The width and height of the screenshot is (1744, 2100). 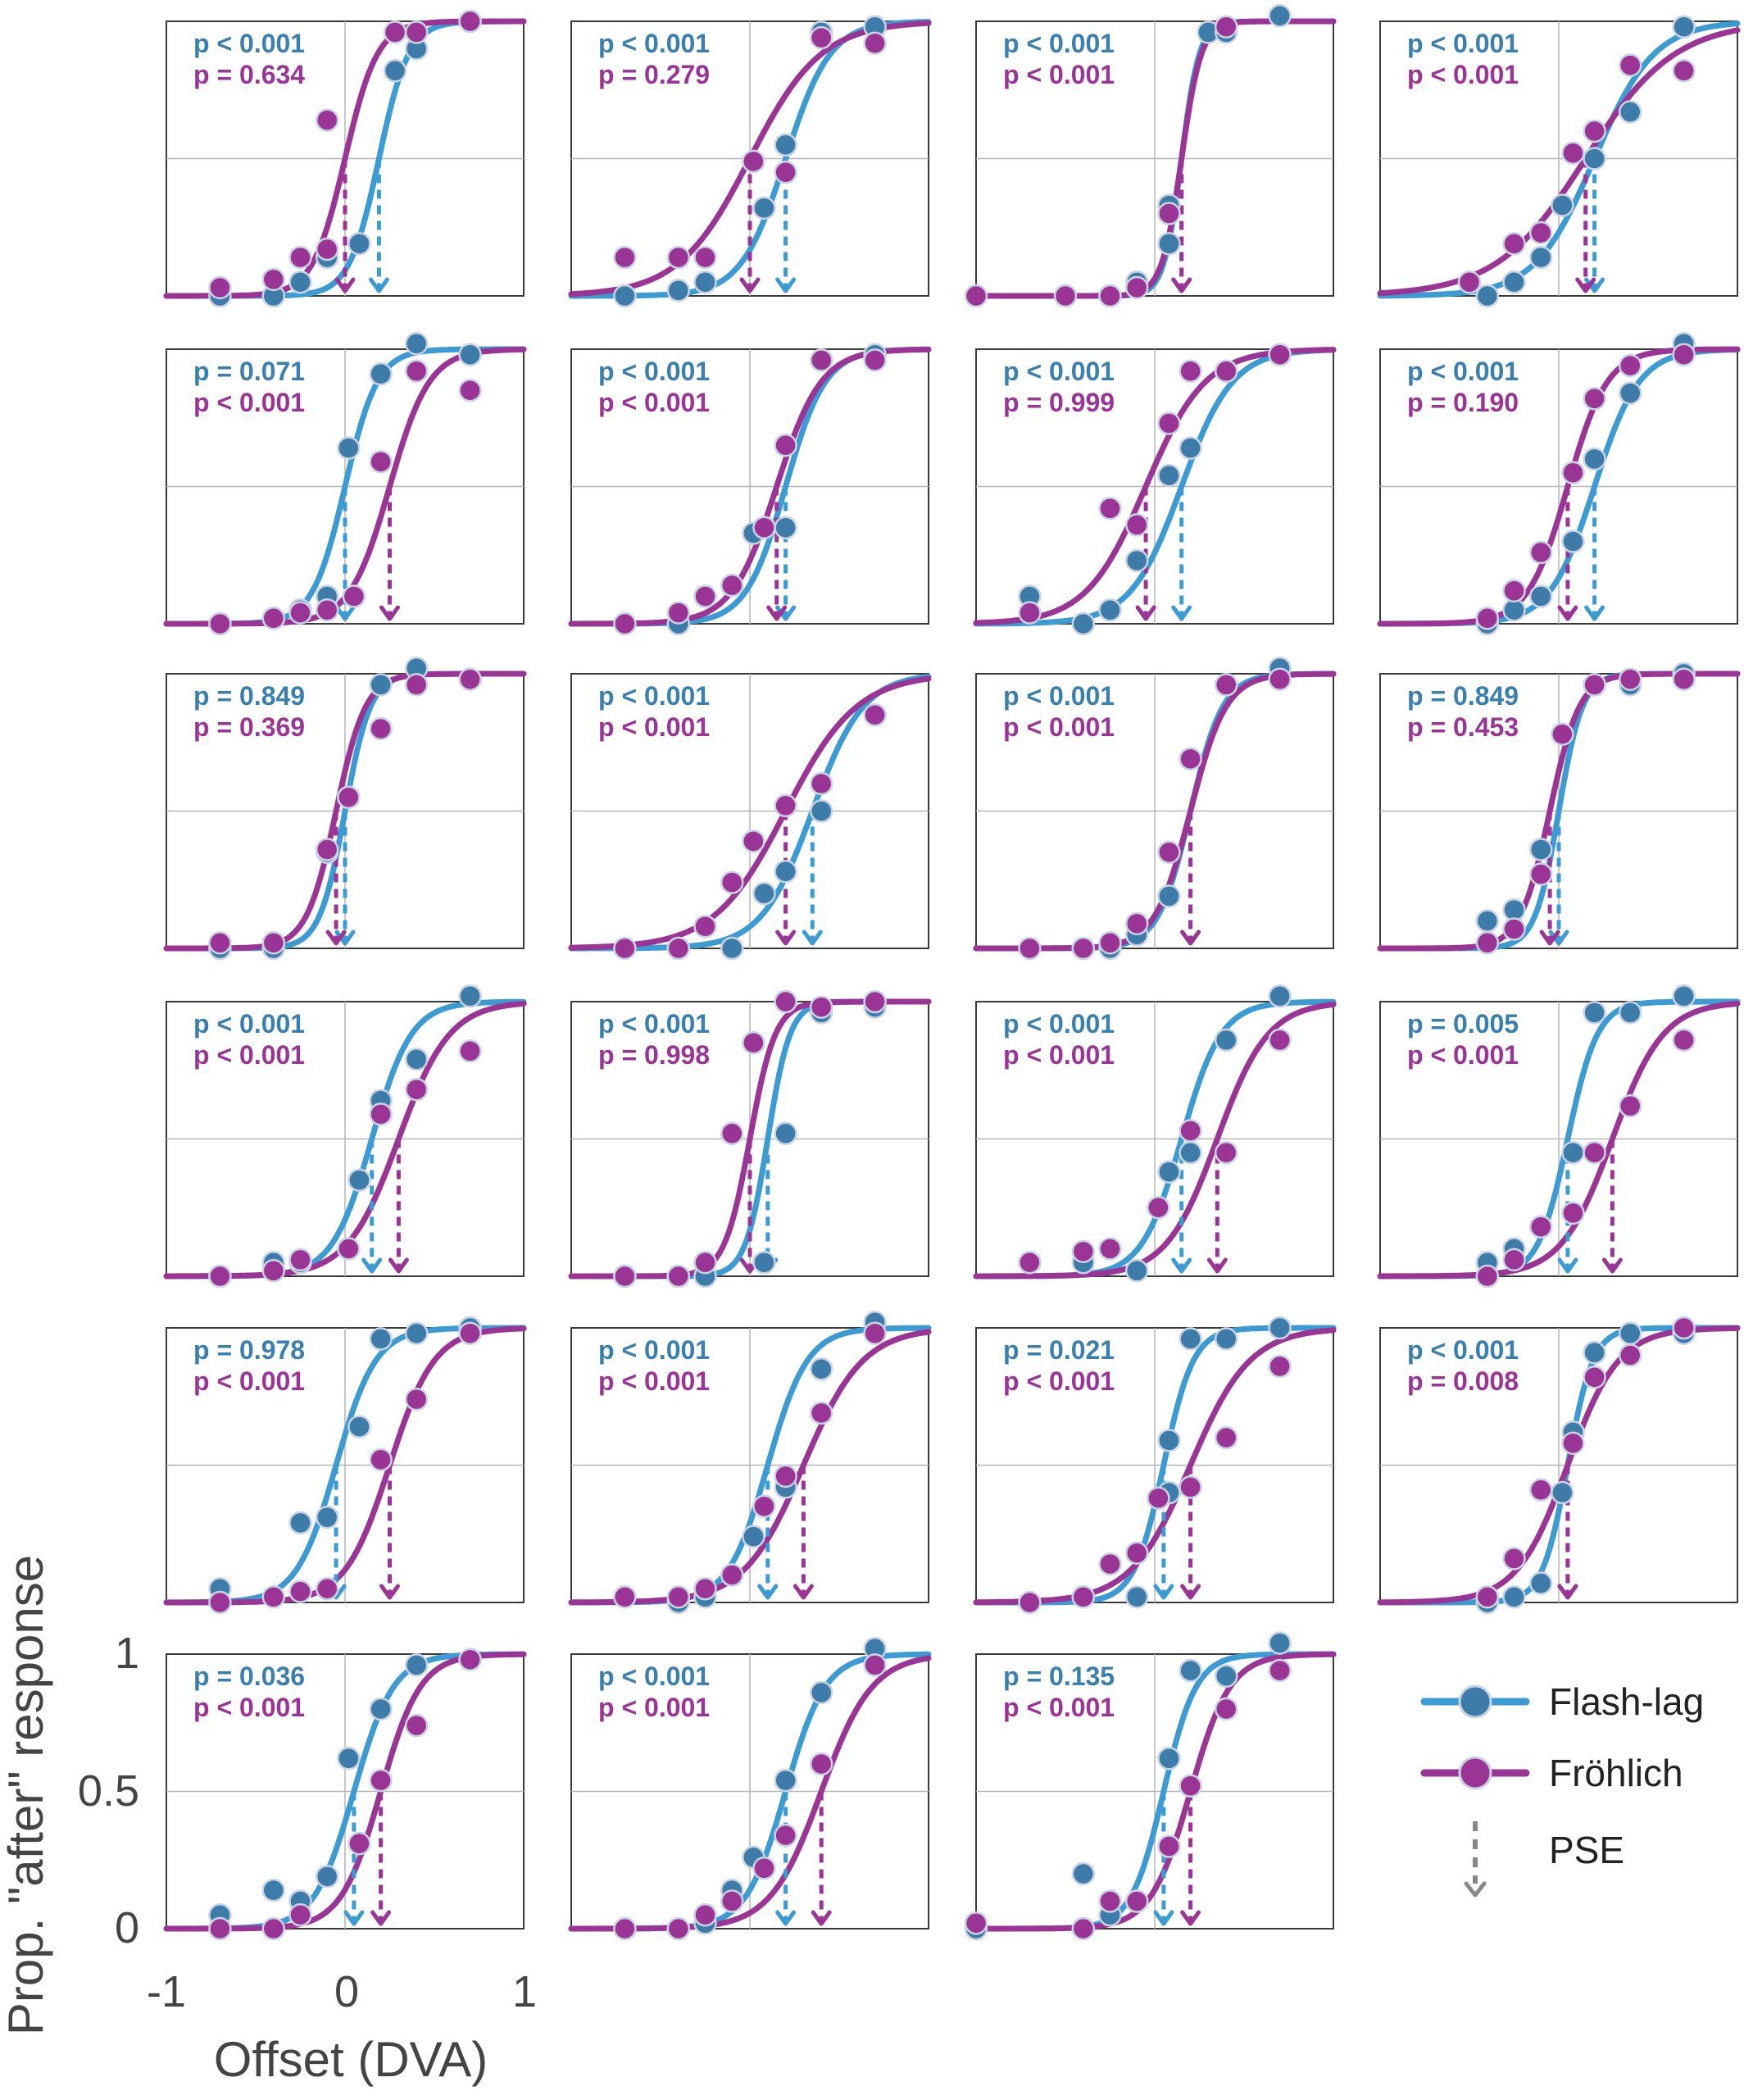 What do you see at coordinates (654, 74) in the screenshot?
I see `p-value-frohlich: p = 0.279` at bounding box center [654, 74].